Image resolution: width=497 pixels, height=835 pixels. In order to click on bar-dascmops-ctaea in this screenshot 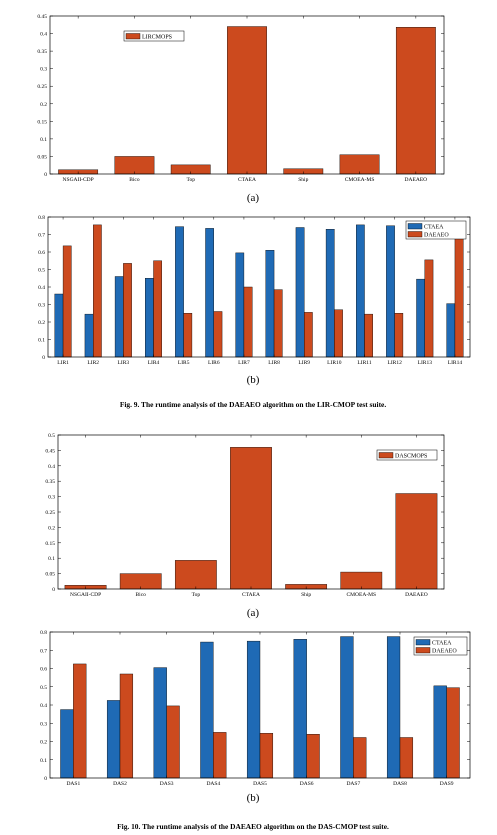, I will do `click(251, 518)`.